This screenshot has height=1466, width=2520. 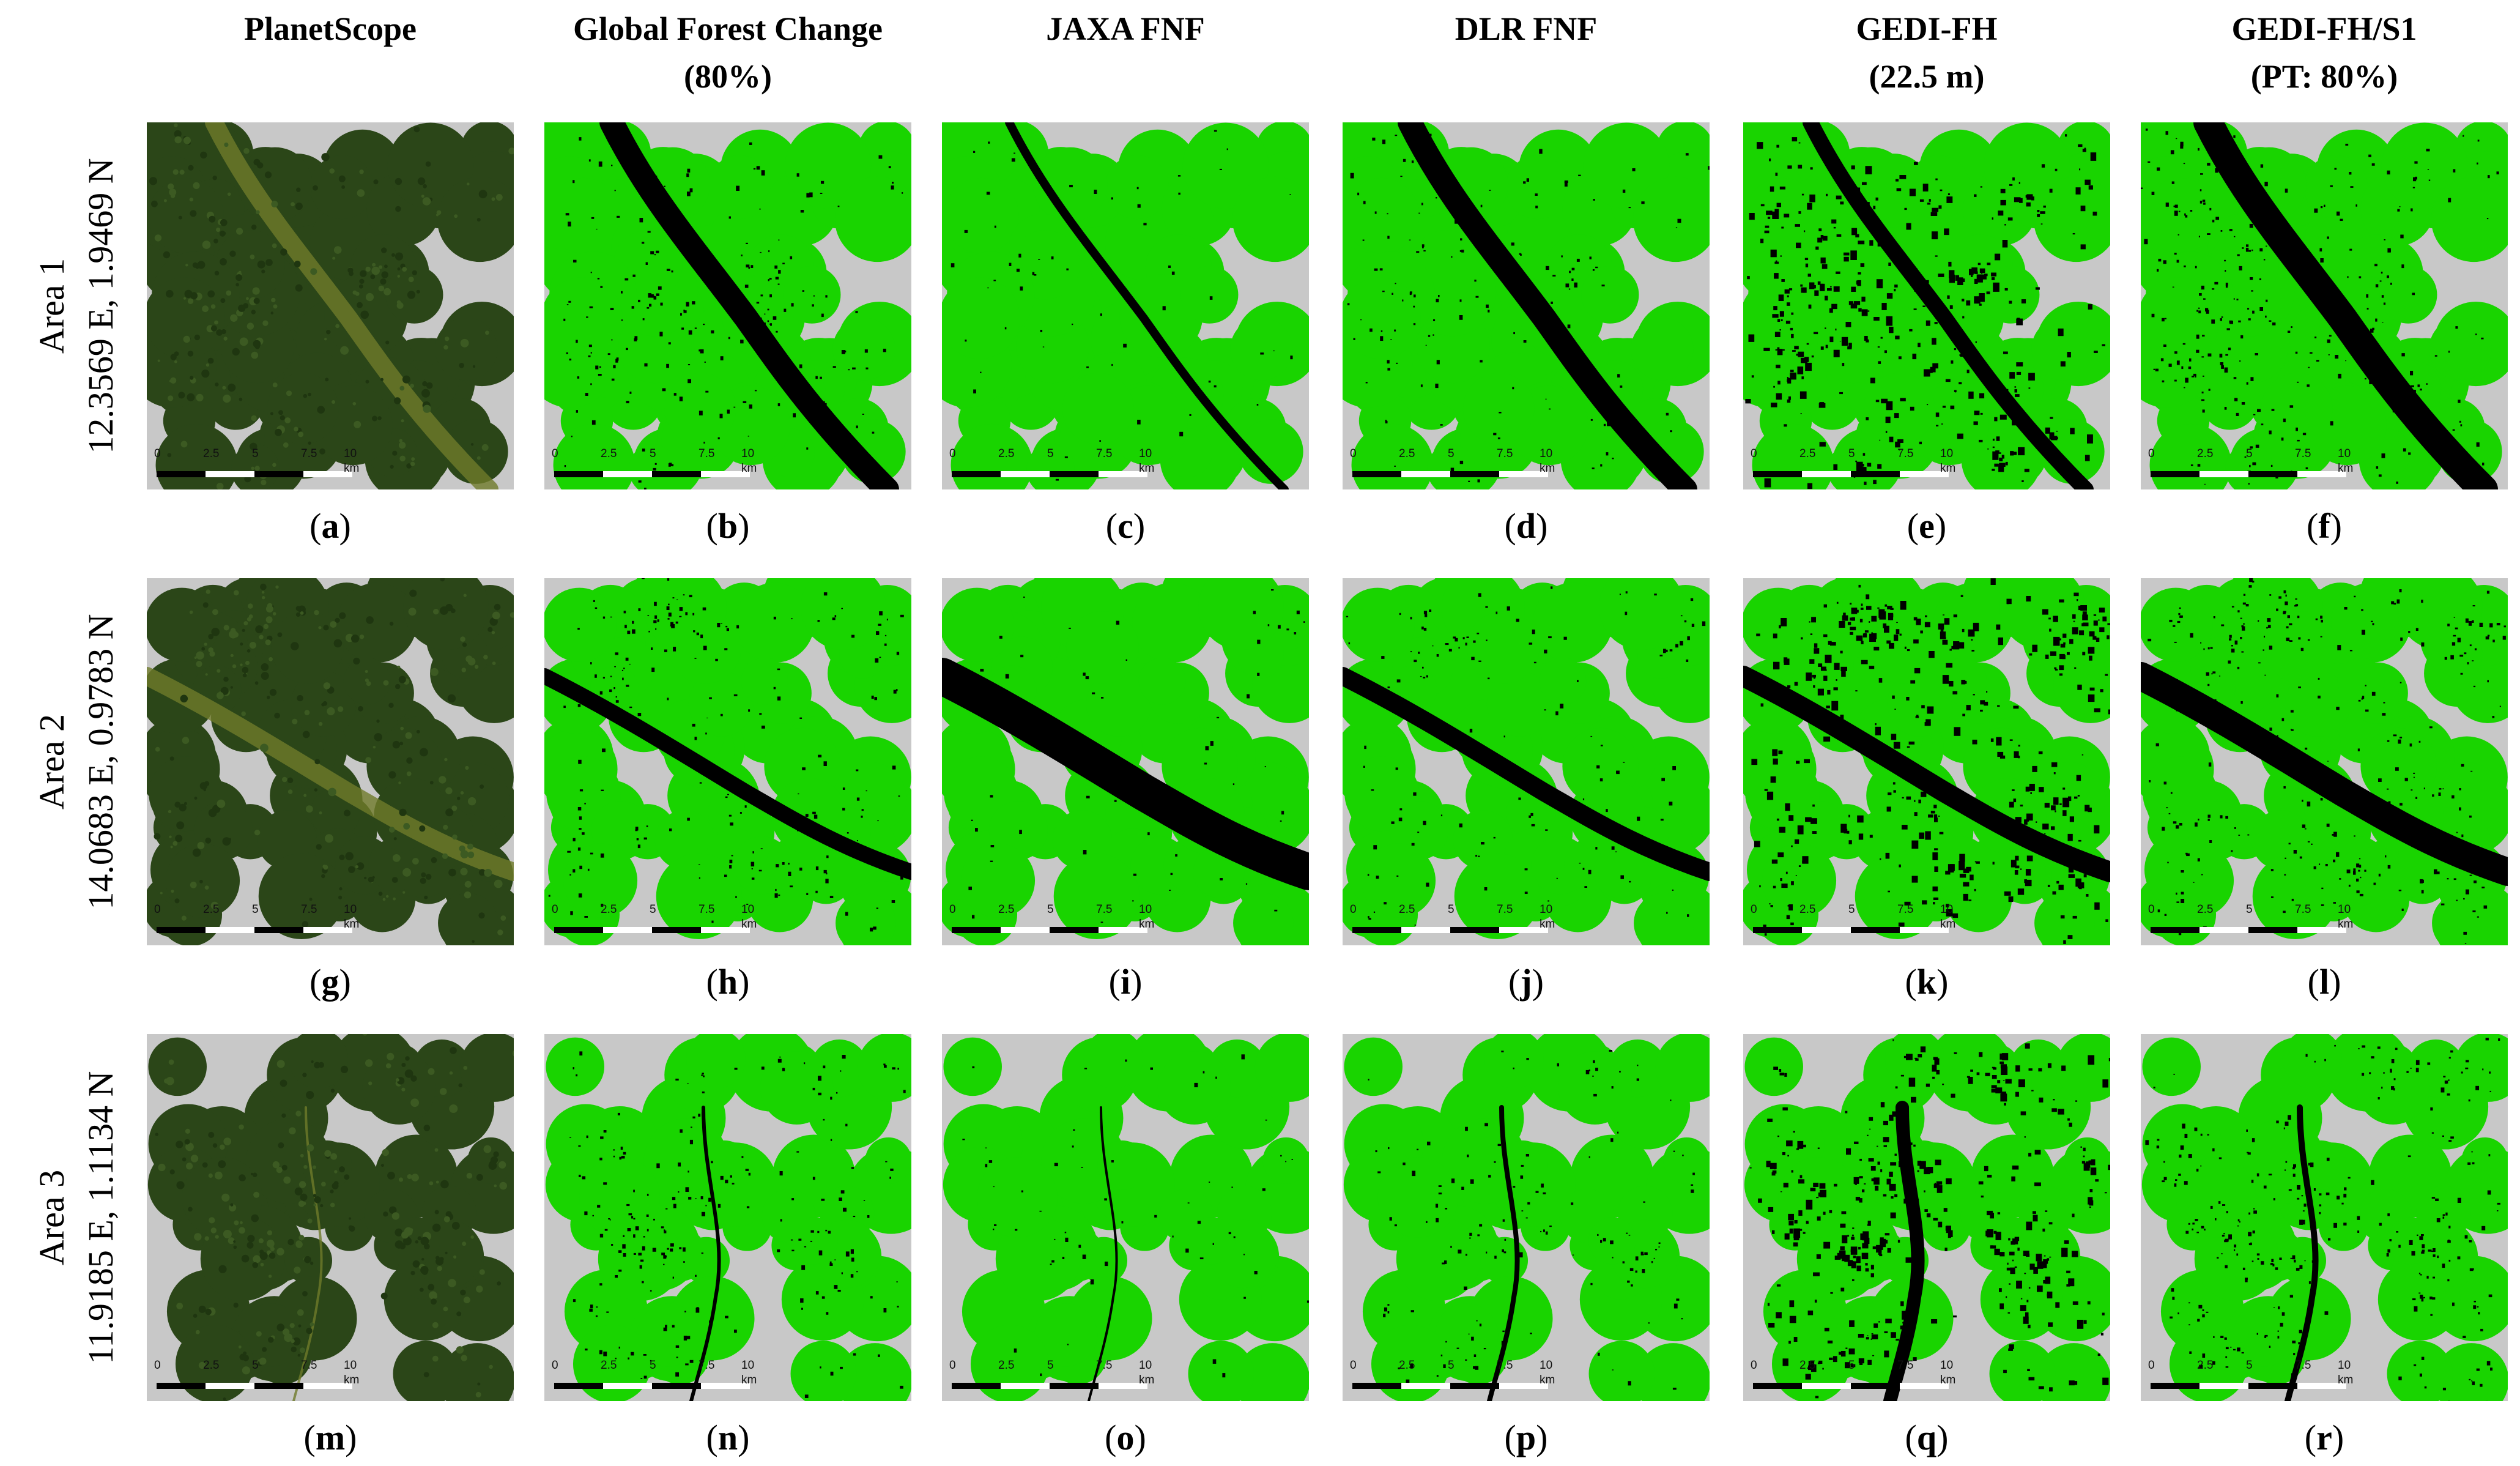 I want to click on panel-label: (f), so click(x=2324, y=526).